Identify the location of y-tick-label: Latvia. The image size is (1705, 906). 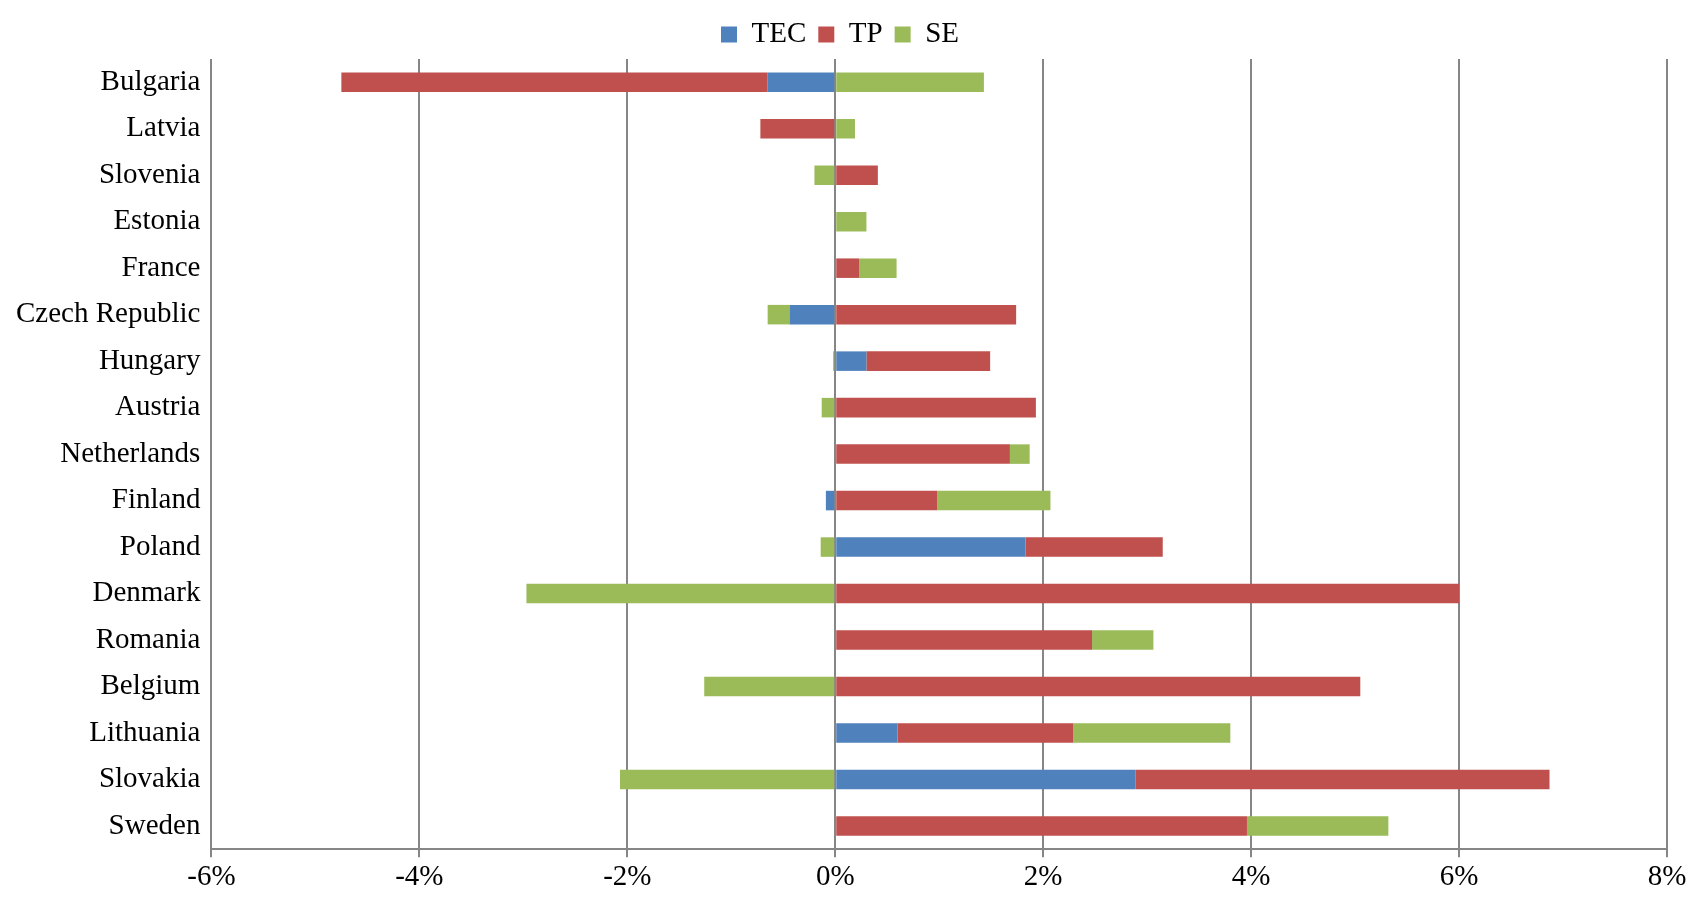
(163, 126).